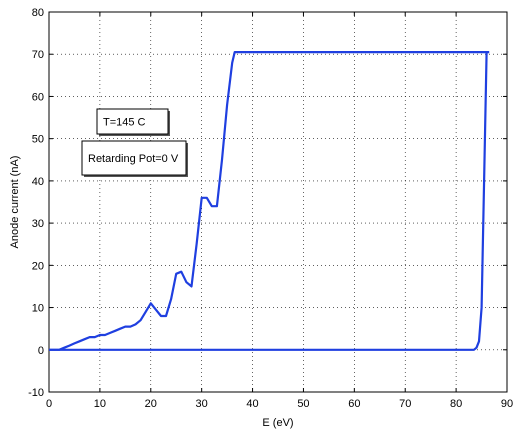  I want to click on x-tick-label: 70, so click(405, 404).